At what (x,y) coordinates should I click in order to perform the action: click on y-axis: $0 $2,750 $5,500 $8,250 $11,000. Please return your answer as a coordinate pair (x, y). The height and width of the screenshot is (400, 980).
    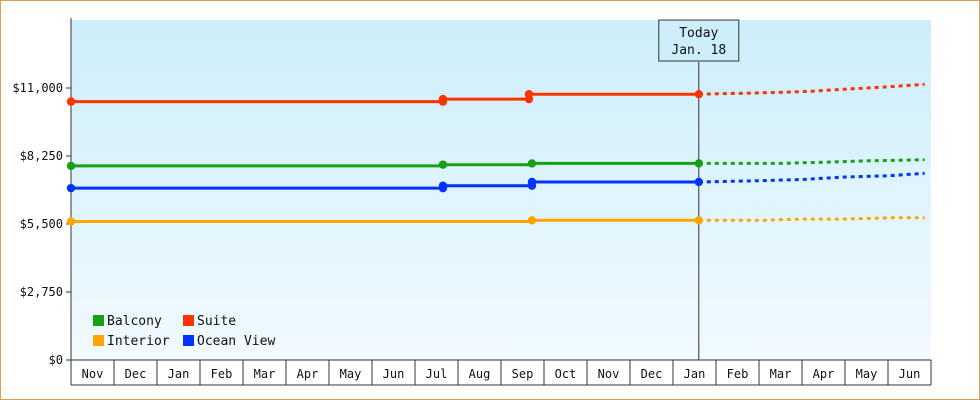
    Looking at the image, I should click on (42, 201).